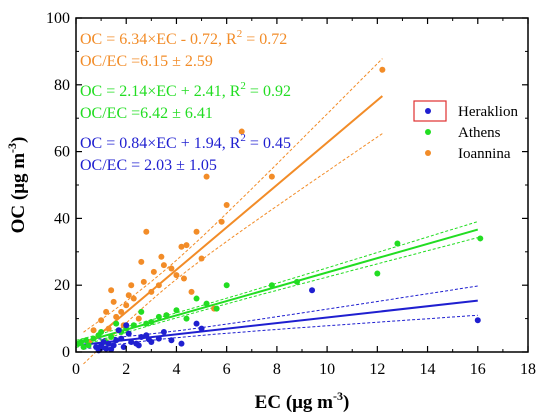 The image size is (550, 420). What do you see at coordinates (280, 313) in the screenshot?
I see `confidence-band-upper-heraklion` at bounding box center [280, 313].